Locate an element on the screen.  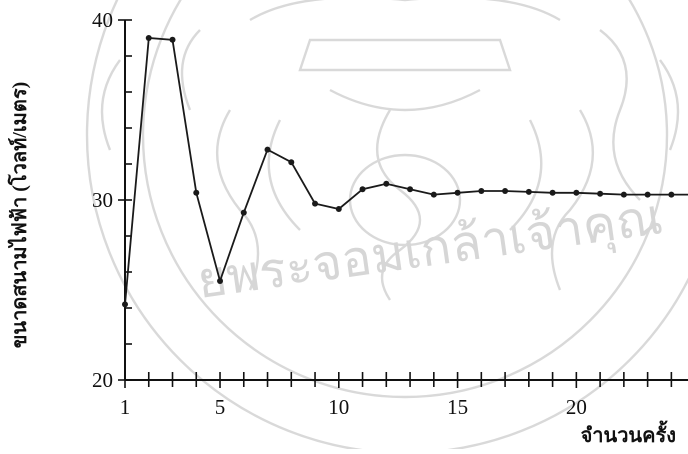
x-tick-label: 5 is located at coordinates (220, 407).